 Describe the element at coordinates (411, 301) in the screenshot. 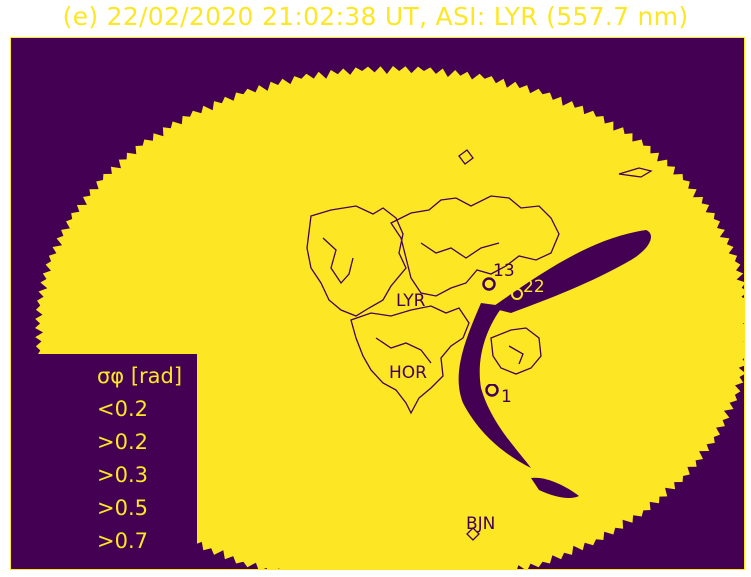

I see `station-label-lyr: LYR` at that location.